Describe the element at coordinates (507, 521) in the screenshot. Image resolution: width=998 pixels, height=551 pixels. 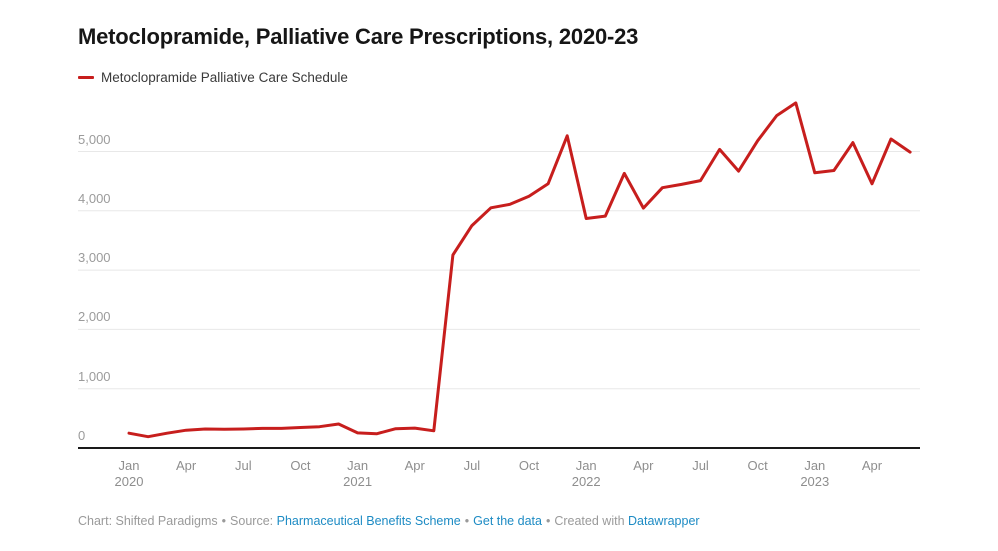
I see `footer-get-data-link: Get the data` at that location.